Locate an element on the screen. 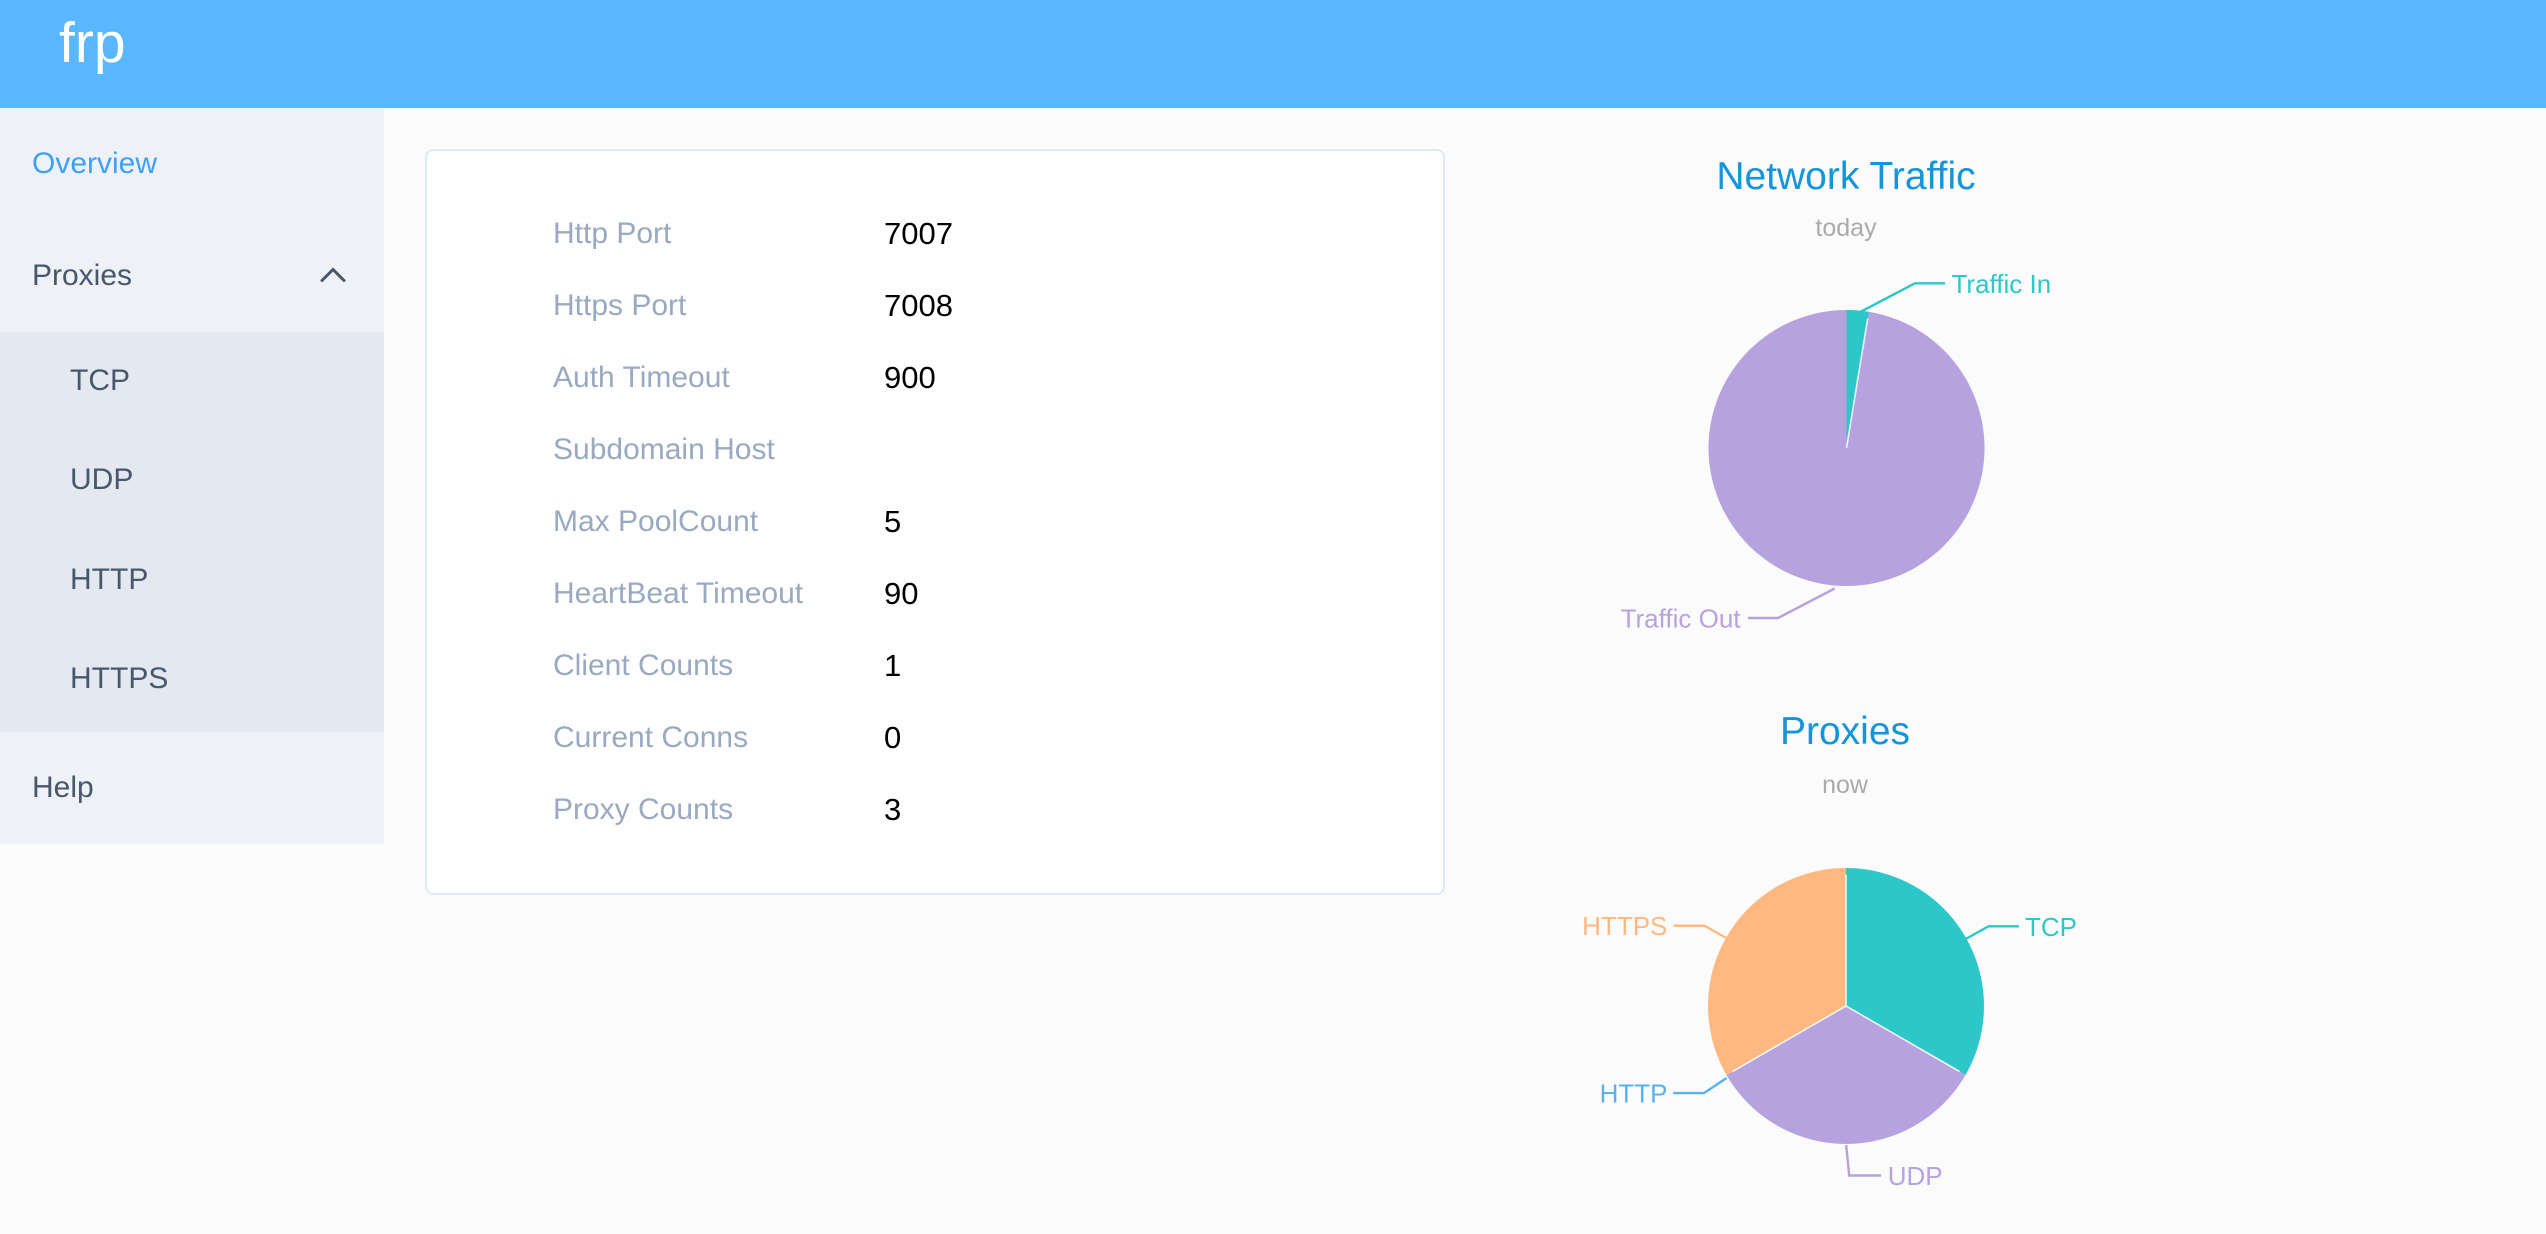 Image resolution: width=2546 pixels, height=1234 pixels. svg-text: Traffic Out is located at coordinates (1681, 619).